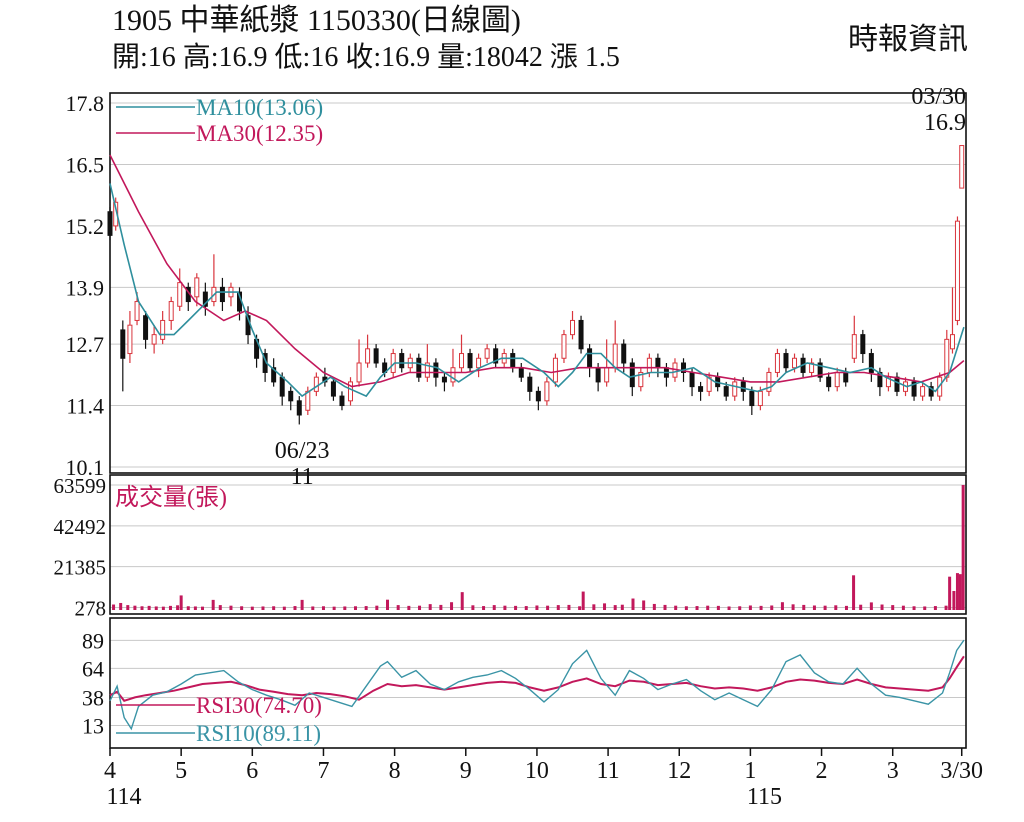  Describe the element at coordinates (466, 771) in the screenshot. I see `x-tick-label: 9` at that location.